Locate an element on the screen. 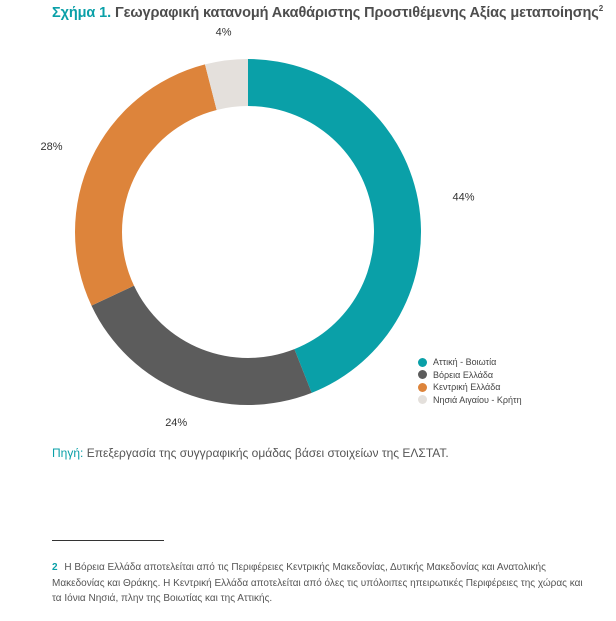 The image size is (616, 621). legend-label-1: Αττική - Βοιωτία is located at coordinates (465, 362).